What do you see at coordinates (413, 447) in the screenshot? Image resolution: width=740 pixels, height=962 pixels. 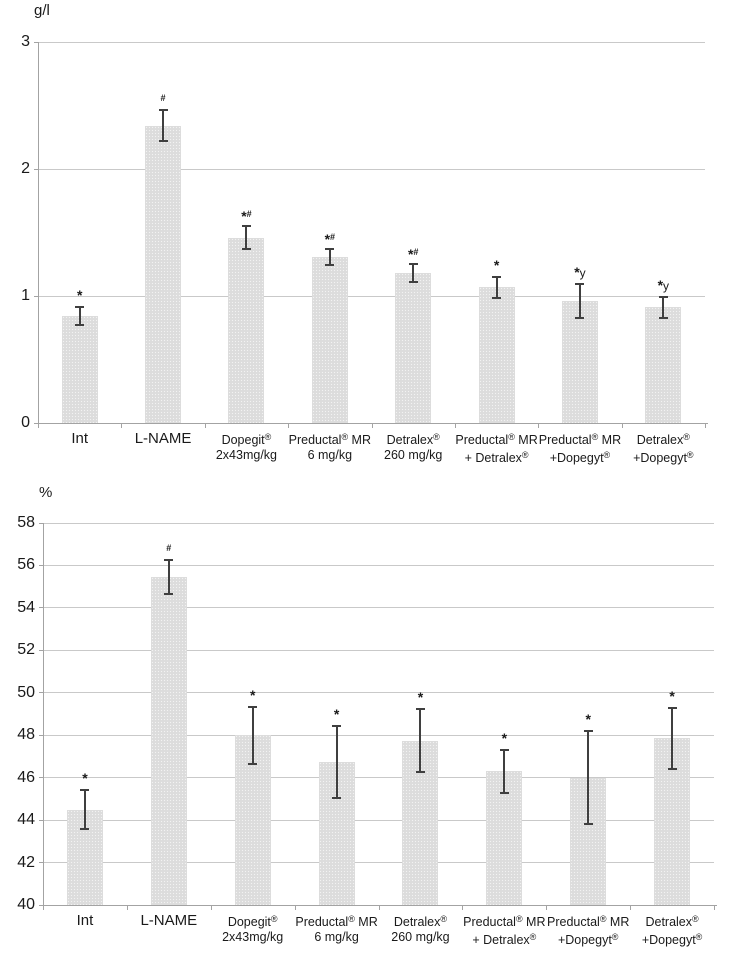 I see `x-category-label: Detralex® 260 mg/kg` at bounding box center [413, 447].